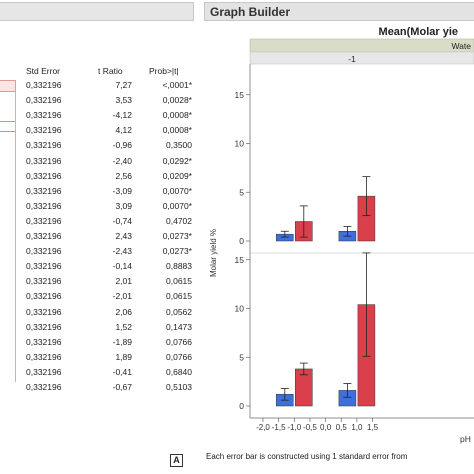  What do you see at coordinates (179, 220) in the screenshot?
I see `cell-prob: 0,4702` at bounding box center [179, 220].